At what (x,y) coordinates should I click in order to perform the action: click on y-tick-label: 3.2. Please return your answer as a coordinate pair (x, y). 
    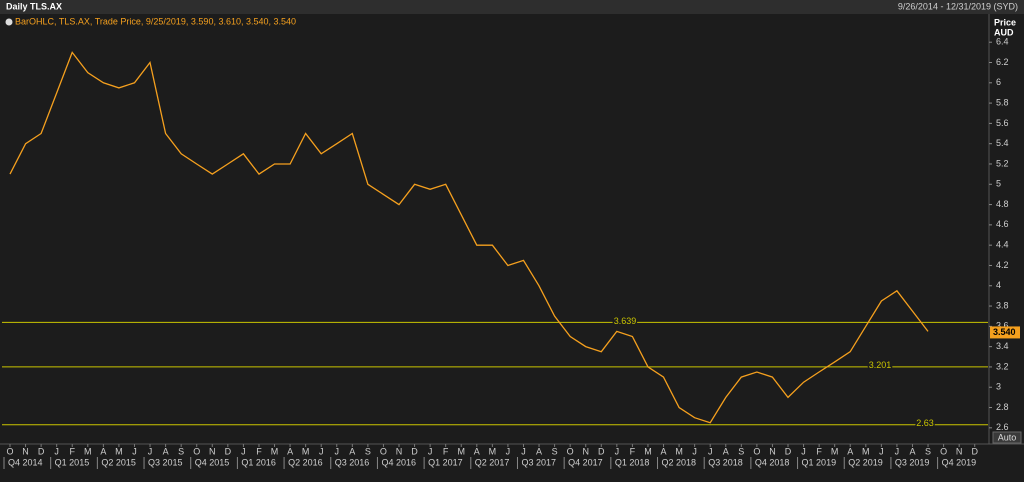
    Looking at the image, I should click on (1002, 366).